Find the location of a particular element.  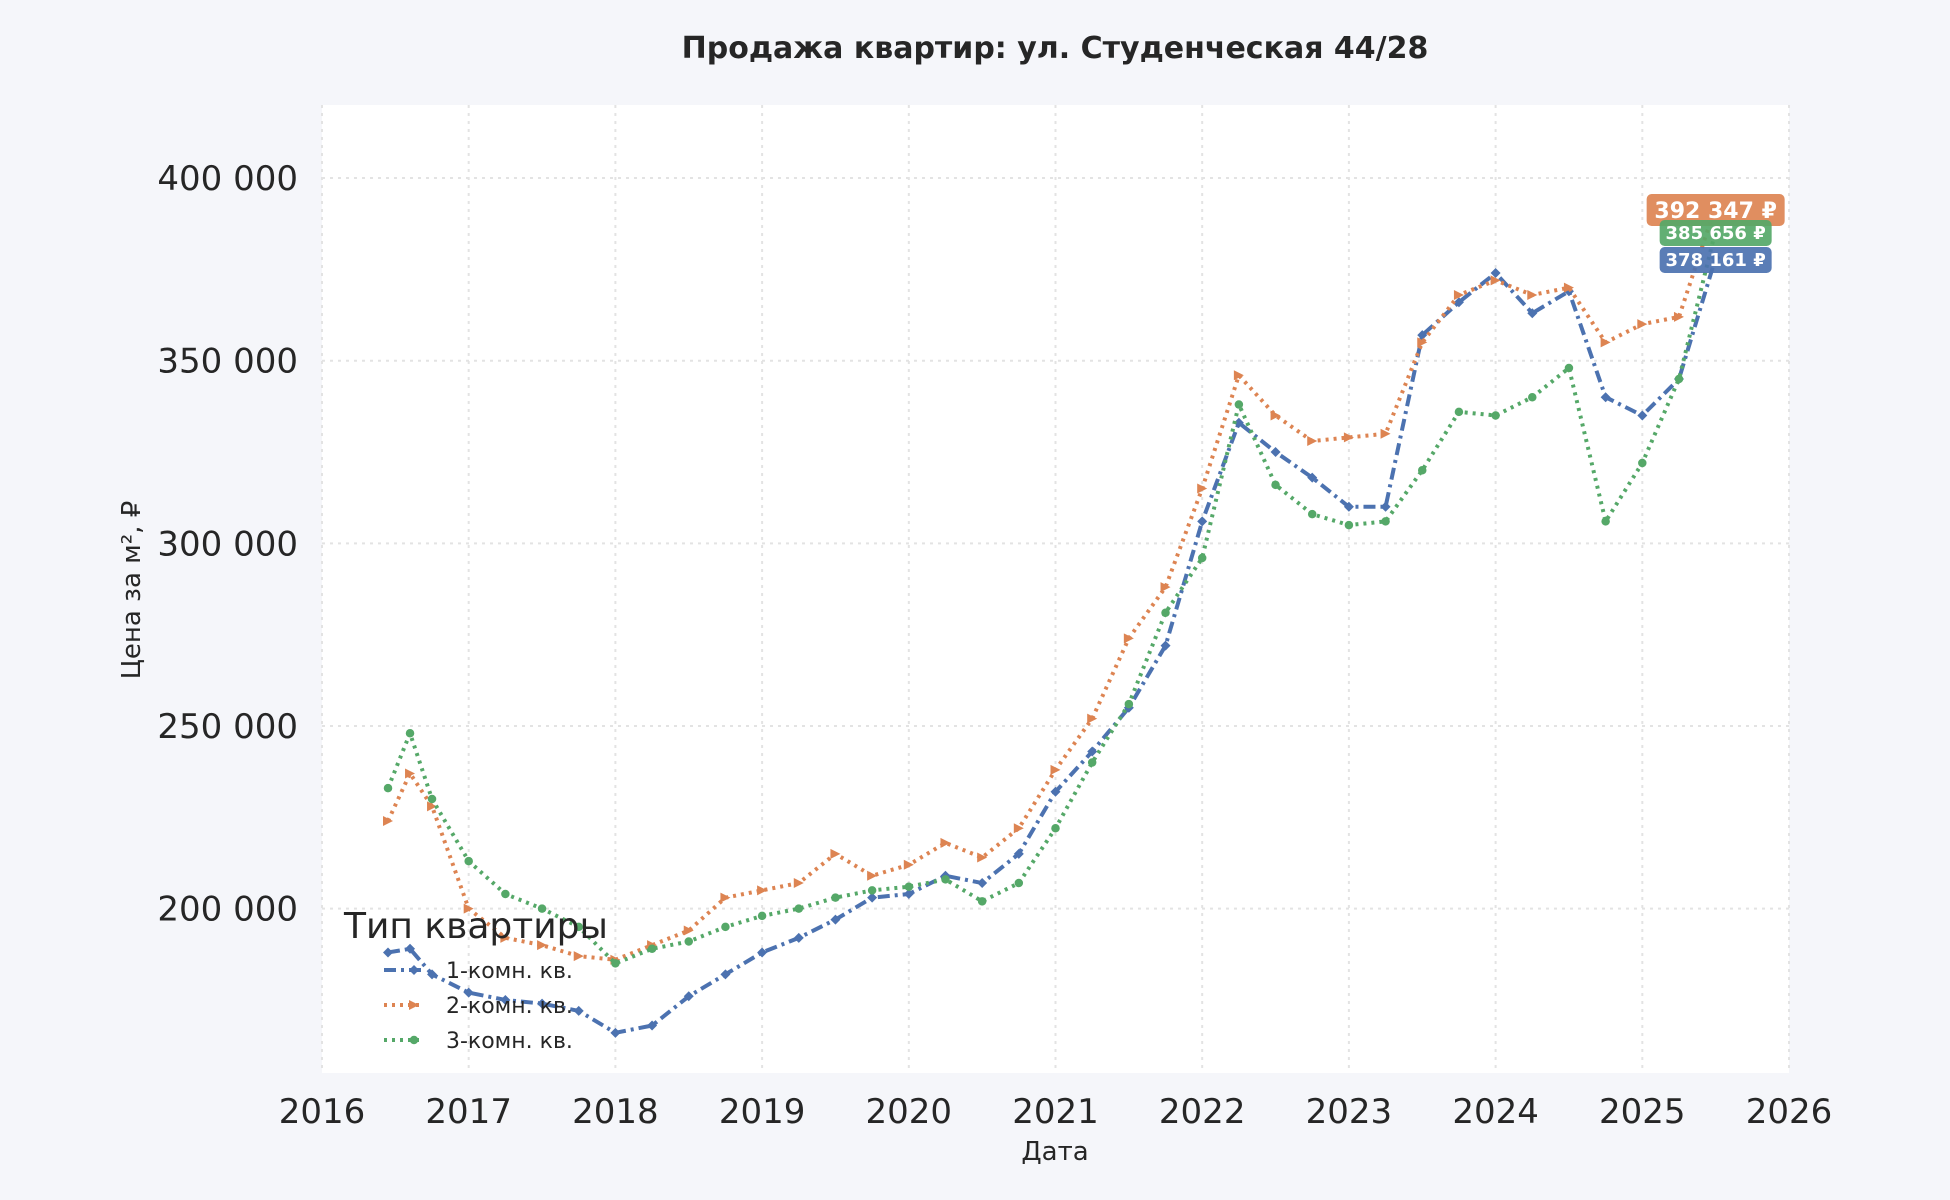

y-tick-label: 400 000 is located at coordinates (227, 179).